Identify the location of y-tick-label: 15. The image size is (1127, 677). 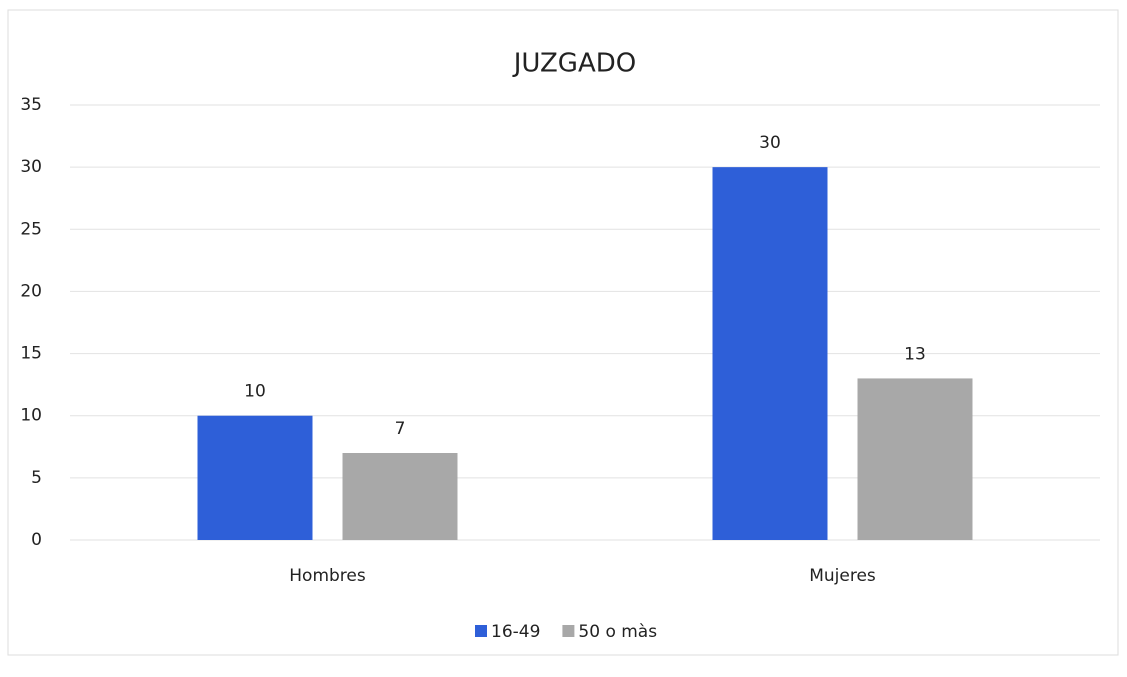
(31, 354).